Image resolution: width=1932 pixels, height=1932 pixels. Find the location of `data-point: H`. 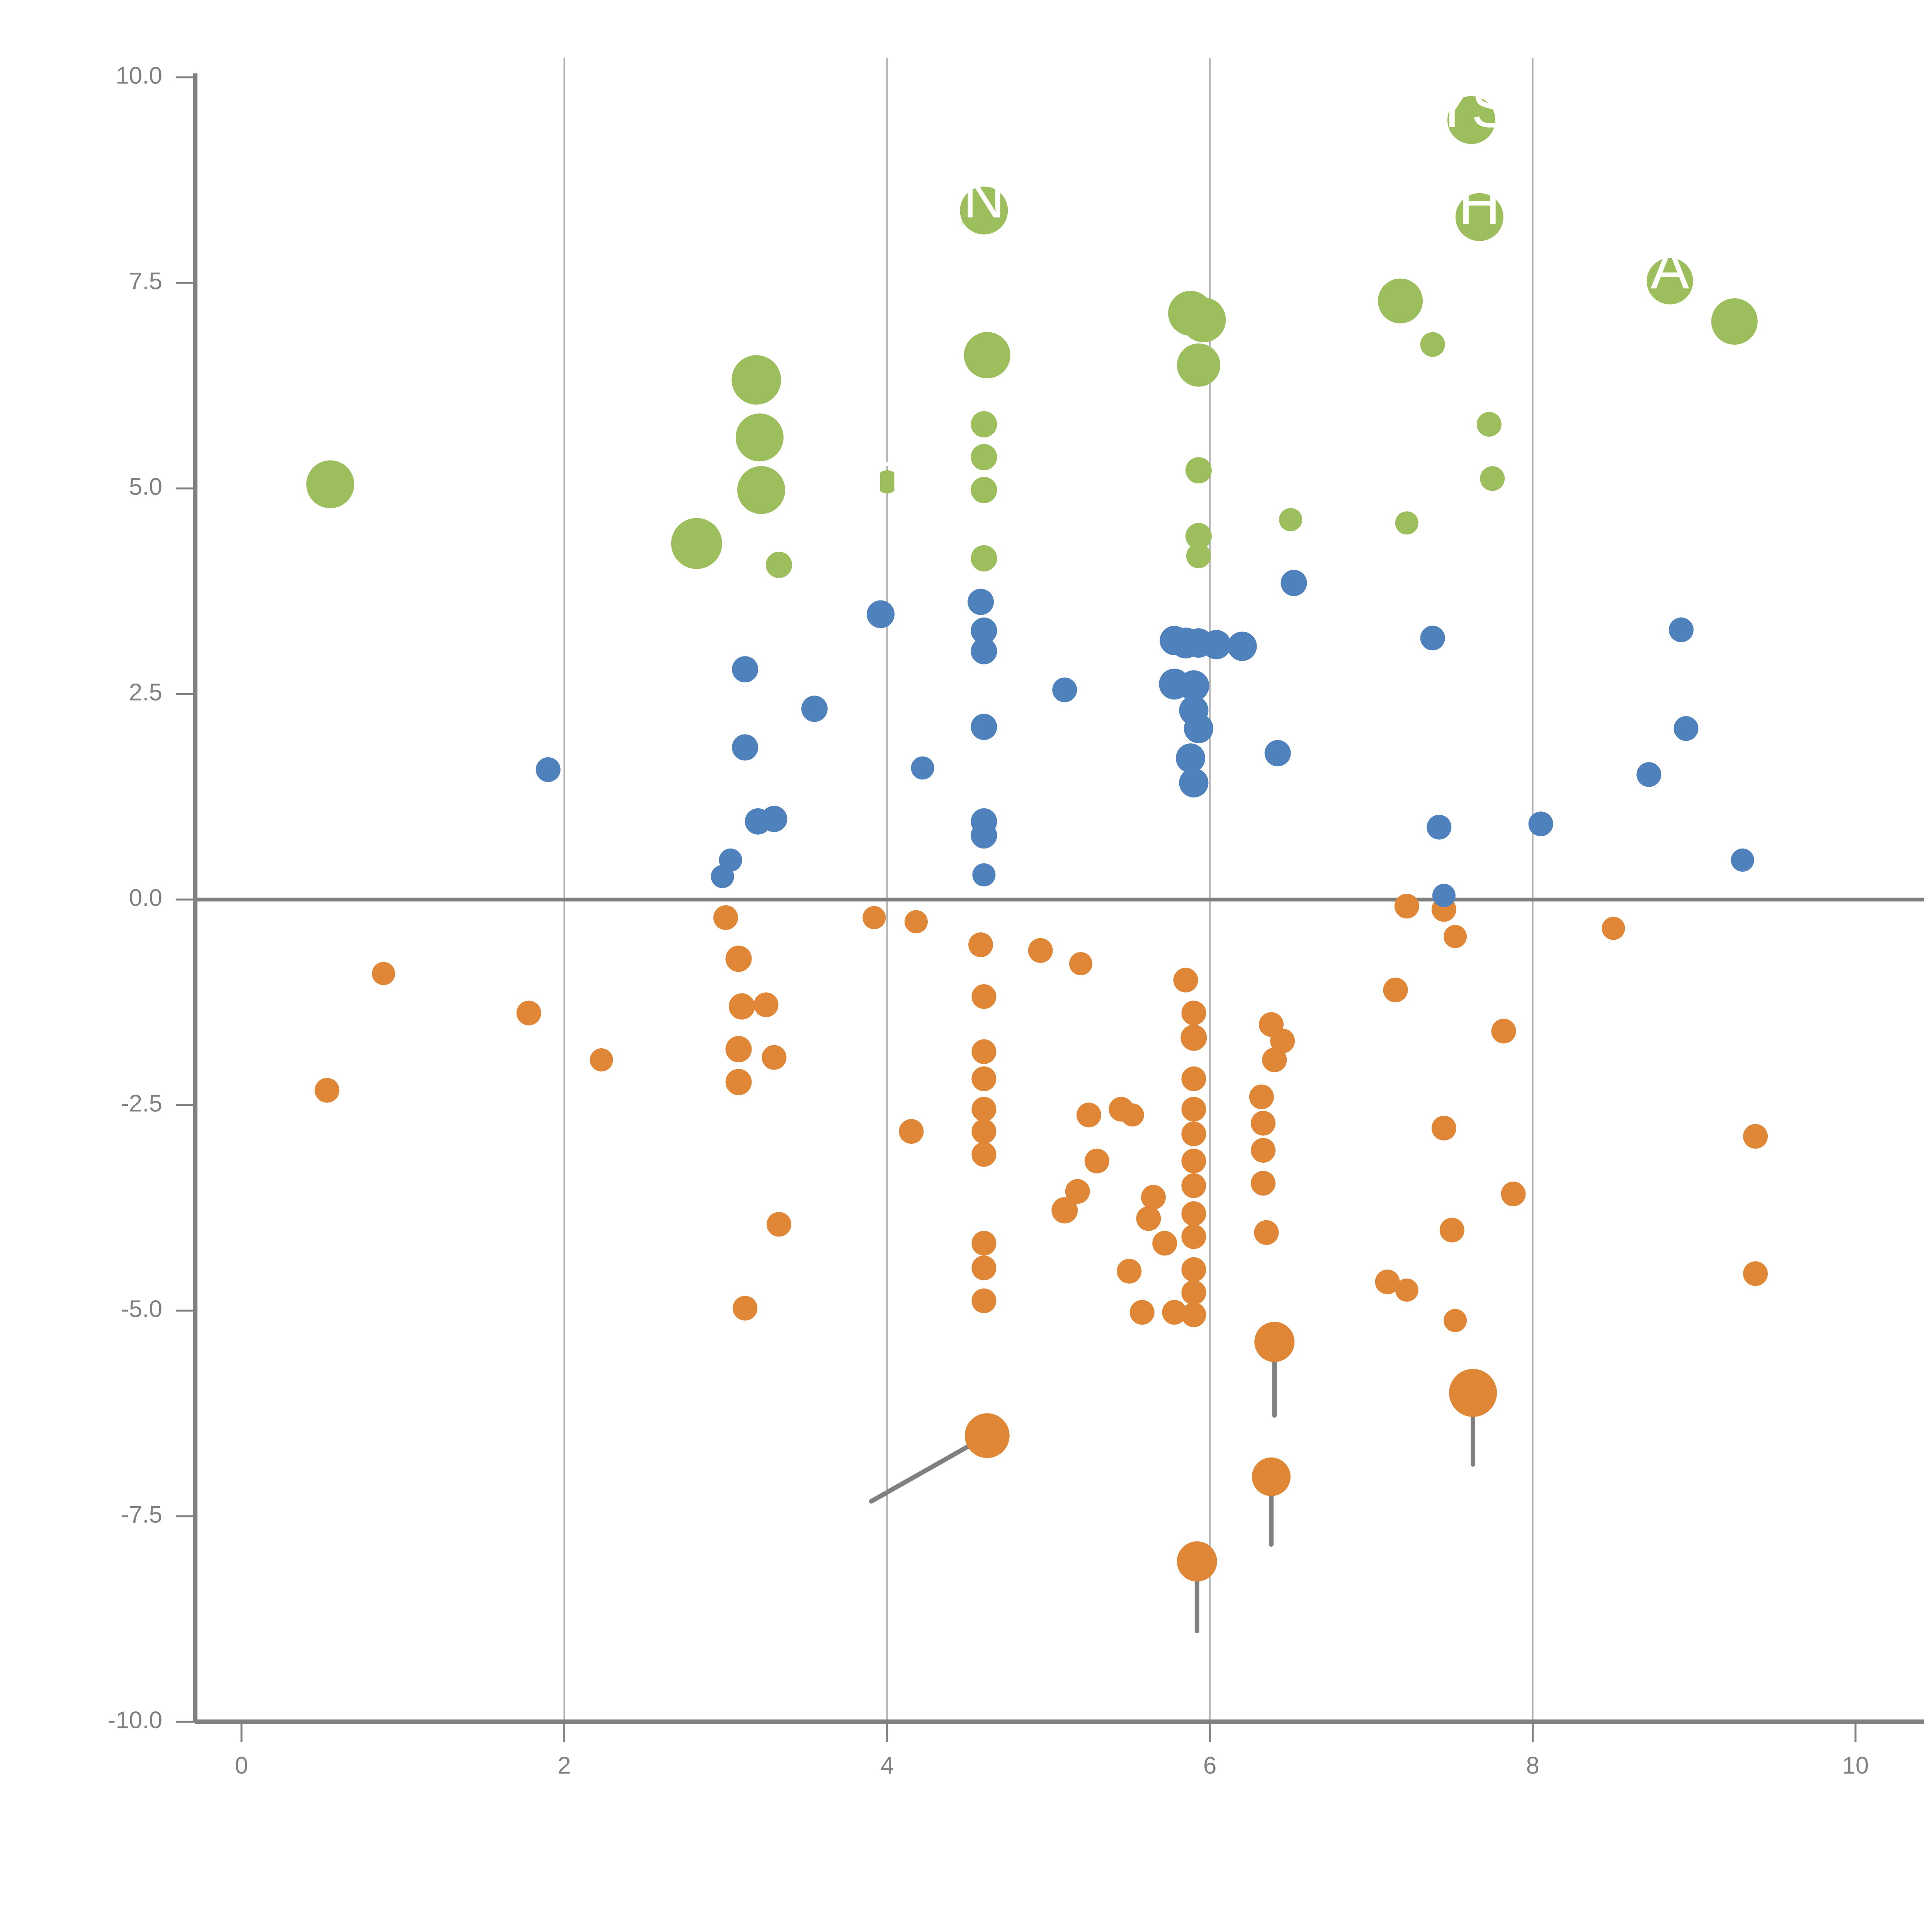

data-point: H is located at coordinates (1479, 207).